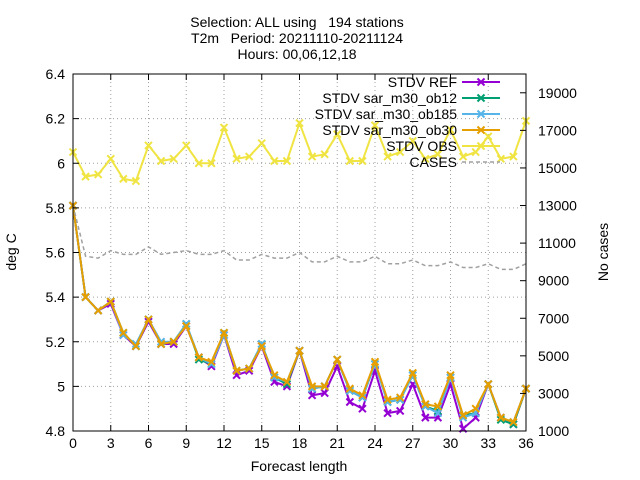 The image size is (640, 480). I want to click on legend-marker-stdv-obs, so click(481, 146).